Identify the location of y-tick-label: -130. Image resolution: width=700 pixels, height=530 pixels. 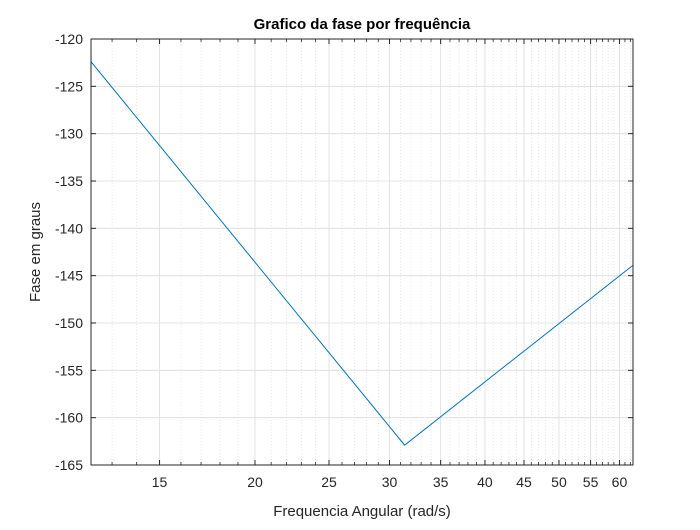
(69, 134).